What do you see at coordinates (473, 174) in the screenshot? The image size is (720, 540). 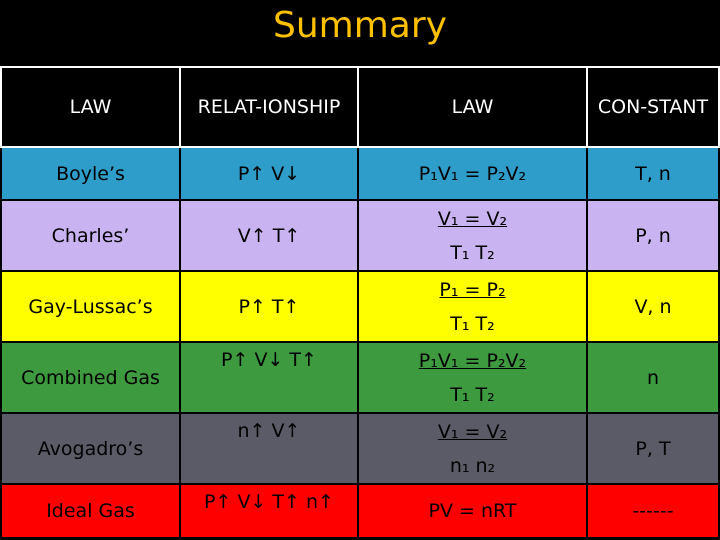 I see `row-boyle-equation: P₁V₁ = P₂V₂` at bounding box center [473, 174].